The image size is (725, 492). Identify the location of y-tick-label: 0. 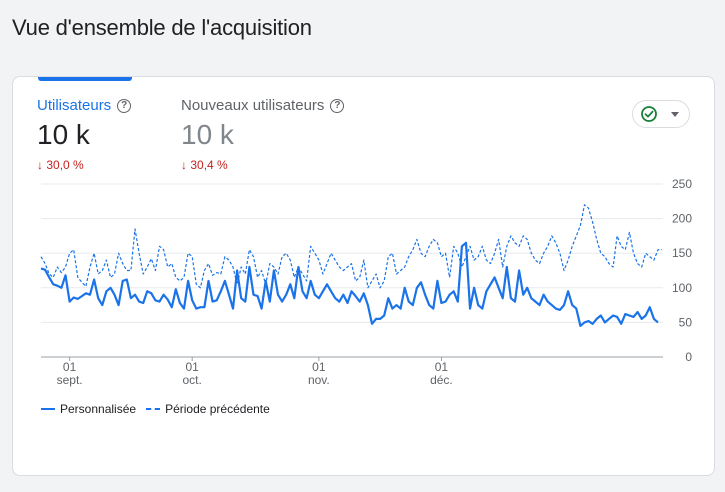
(688, 357).